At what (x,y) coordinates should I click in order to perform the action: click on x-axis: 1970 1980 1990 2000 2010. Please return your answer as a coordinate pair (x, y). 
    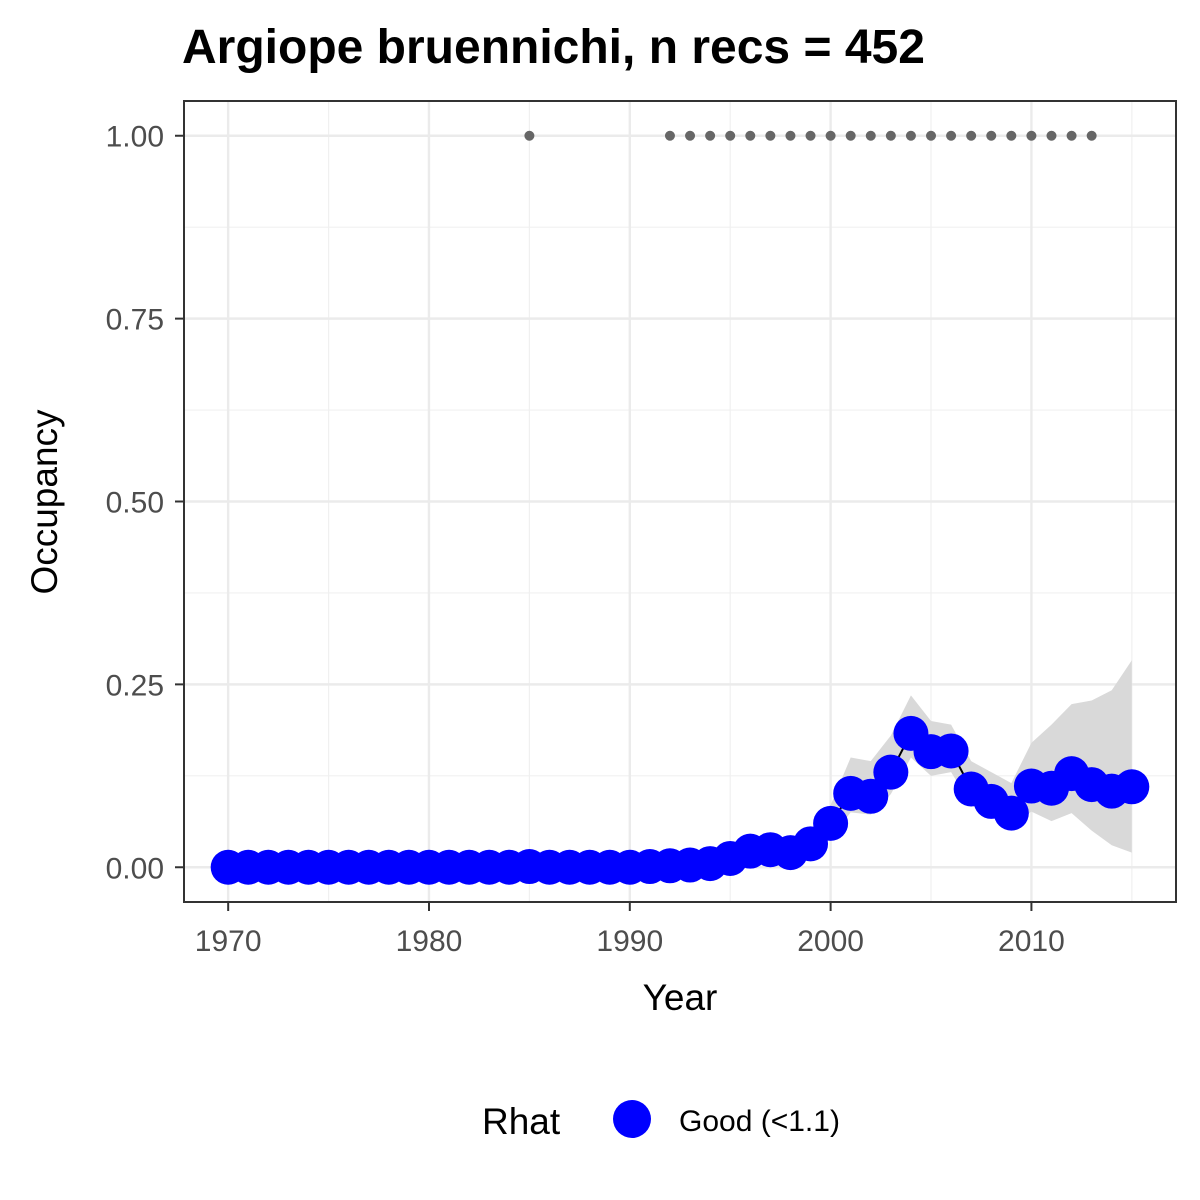
    Looking at the image, I should click on (630, 930).